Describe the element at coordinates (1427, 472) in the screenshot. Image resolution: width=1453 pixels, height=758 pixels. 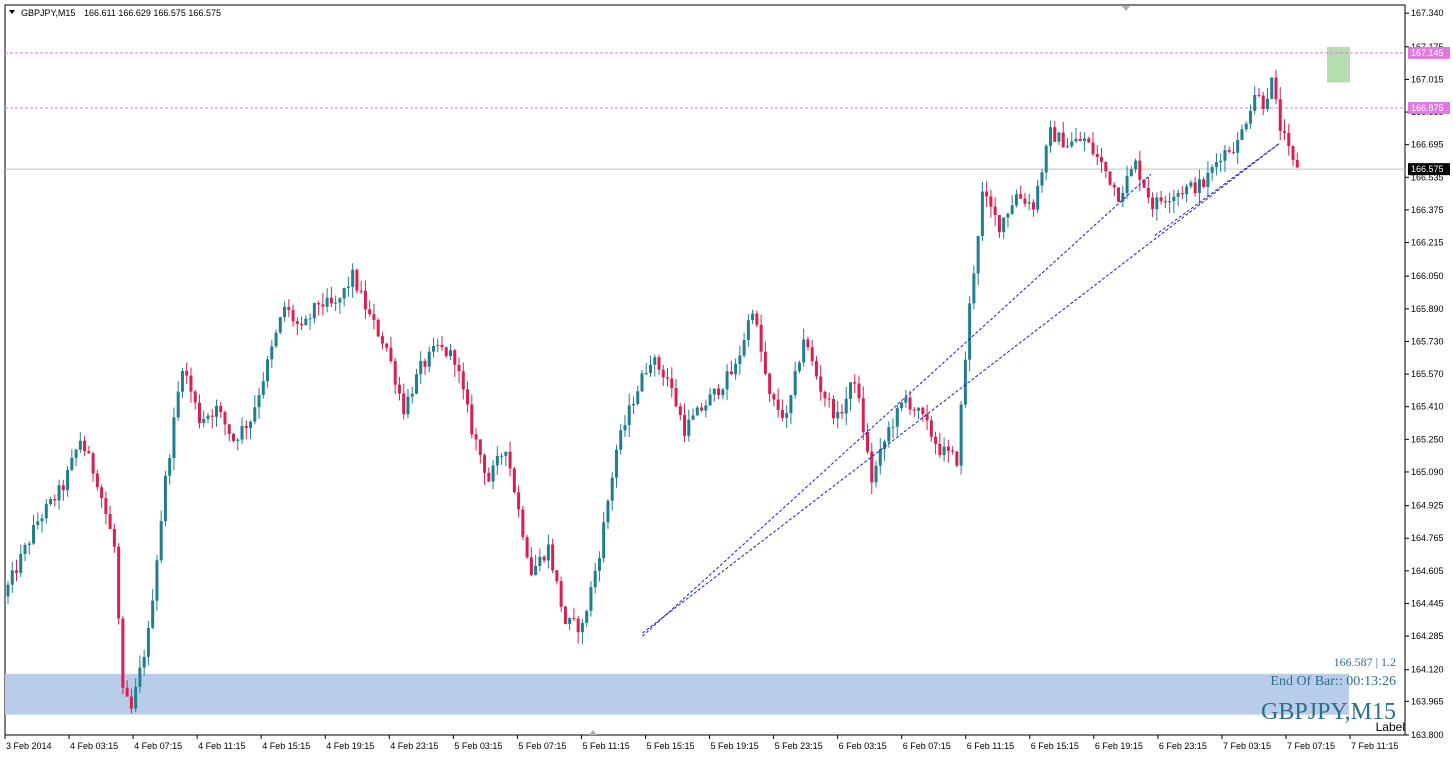
I see `y-tick-label: 165.090` at that location.